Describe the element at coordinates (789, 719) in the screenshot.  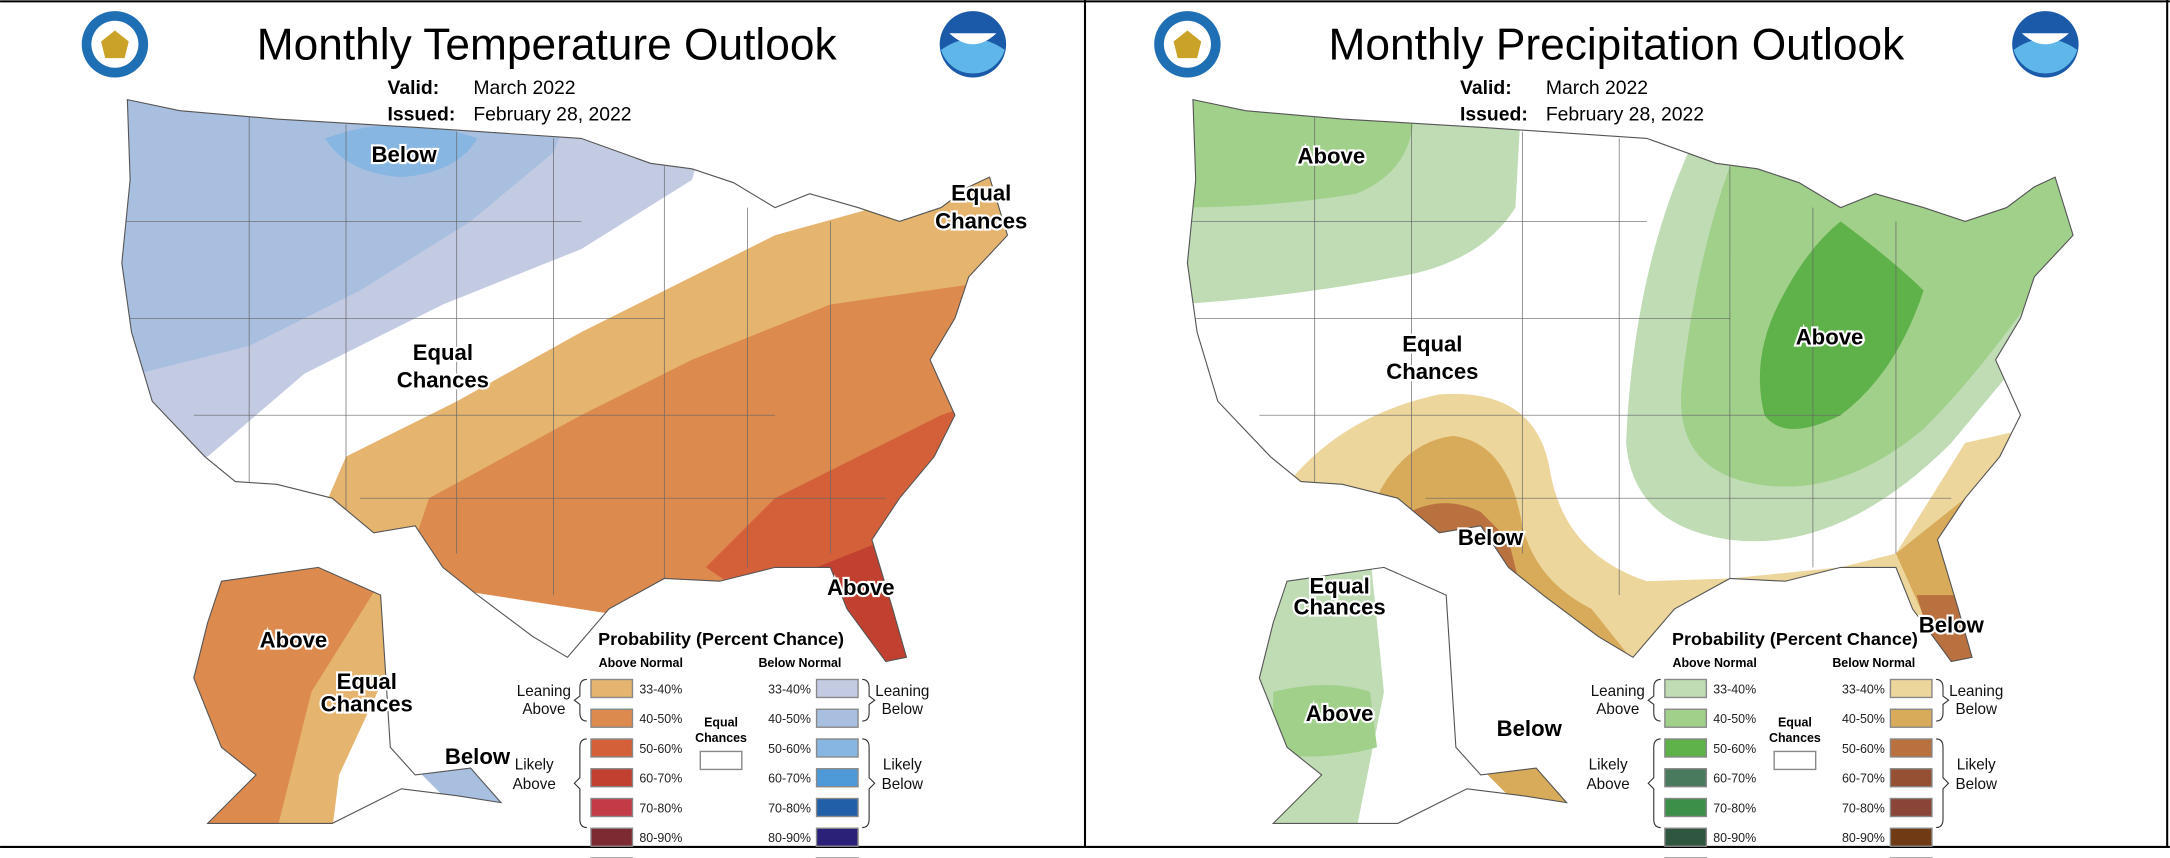
I see `legend-range-below: 40-50%` at that location.